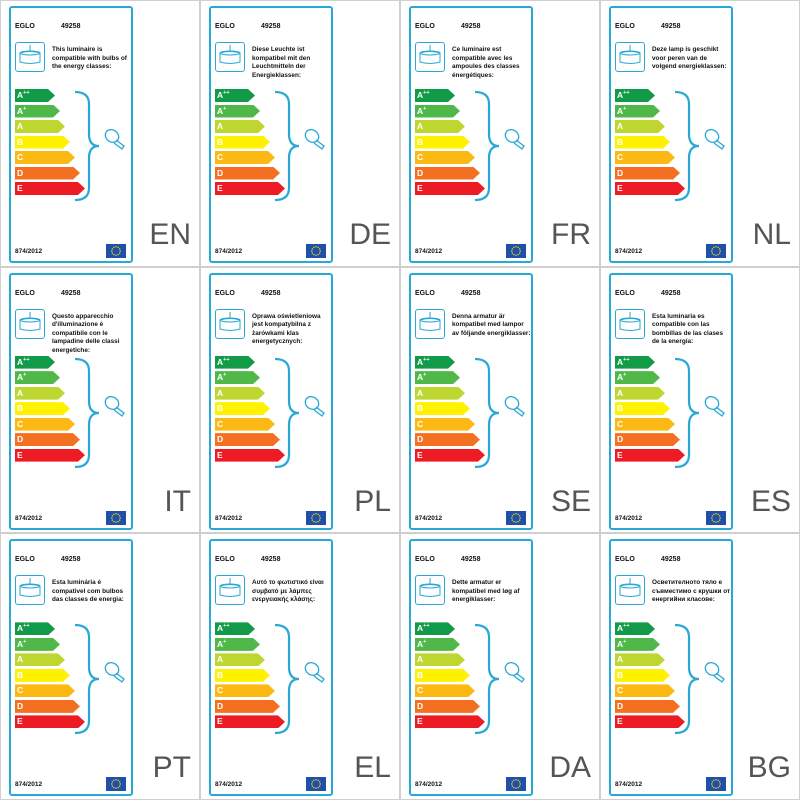 This screenshot has height=800, width=800. What do you see at coordinates (170, 234) in the screenshot?
I see `language-code: EN` at bounding box center [170, 234].